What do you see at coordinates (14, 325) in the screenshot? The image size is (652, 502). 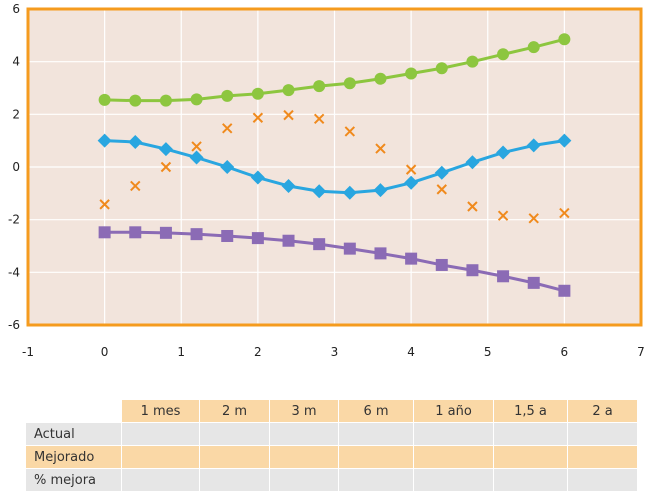 I see `y-tick-label: -6` at bounding box center [14, 325].